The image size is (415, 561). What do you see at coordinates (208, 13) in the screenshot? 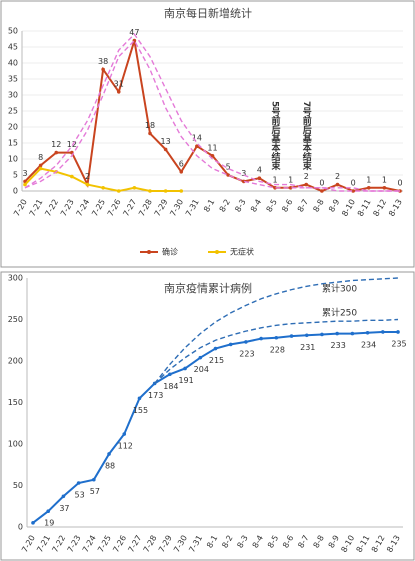
I see `chart-title: 南京每日新增统计` at bounding box center [208, 13].